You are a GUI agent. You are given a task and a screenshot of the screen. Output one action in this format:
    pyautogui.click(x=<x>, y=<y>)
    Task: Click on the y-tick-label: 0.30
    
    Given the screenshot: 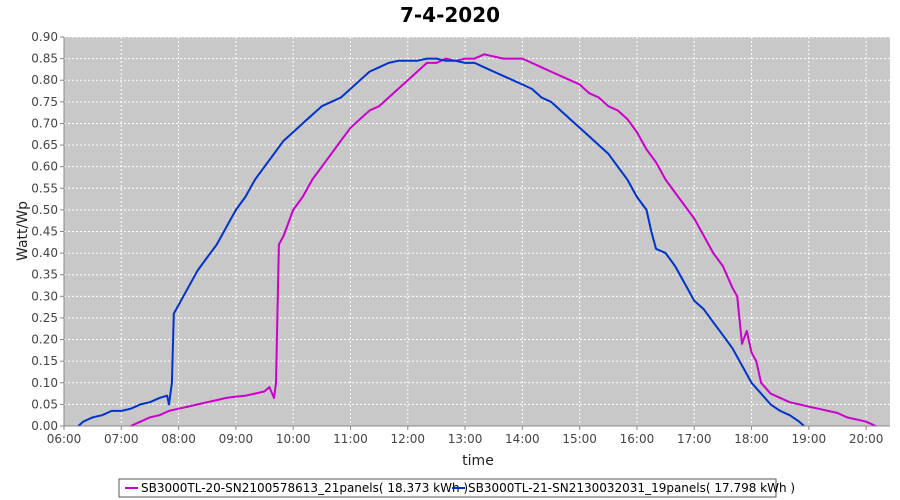 What is the action you would take?
    pyautogui.click(x=44, y=296)
    